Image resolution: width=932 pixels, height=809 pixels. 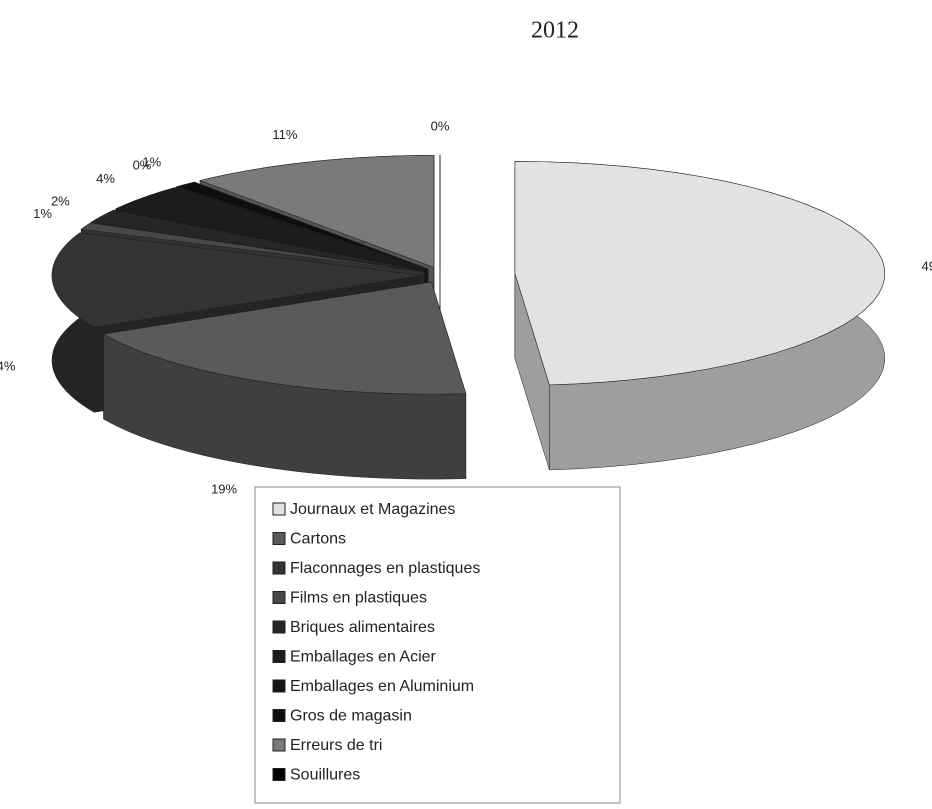 What do you see at coordinates (382, 686) in the screenshot?
I see `legend-label: Emballages en Aluminium` at bounding box center [382, 686].